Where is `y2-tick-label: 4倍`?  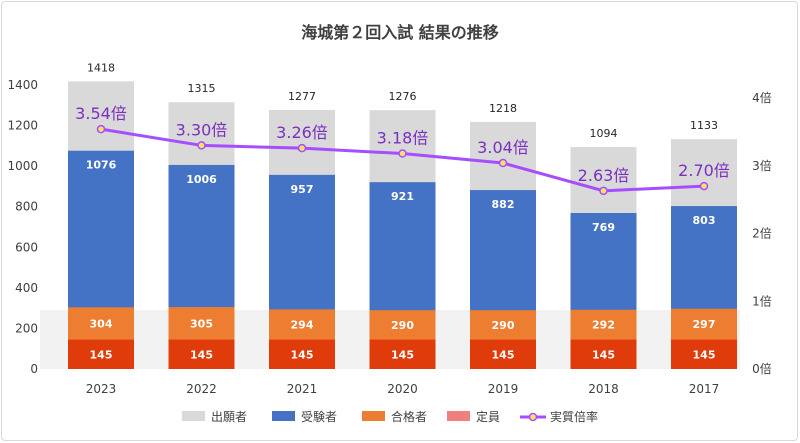
y2-tick-label: 4倍 is located at coordinates (762, 97).